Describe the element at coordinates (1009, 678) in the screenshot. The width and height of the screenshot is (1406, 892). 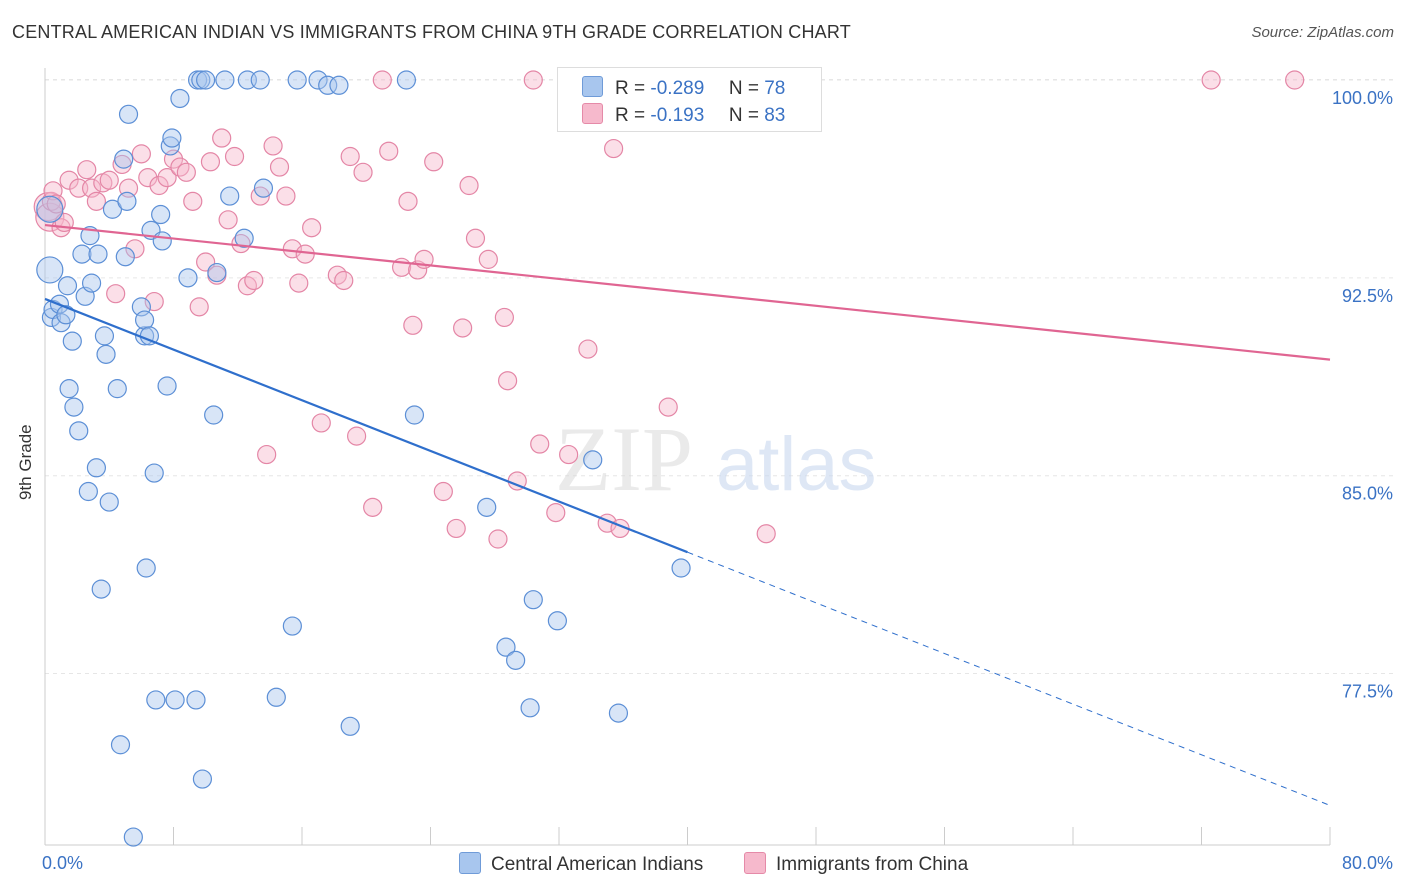
I see `trend-line-cai-extension` at that location.